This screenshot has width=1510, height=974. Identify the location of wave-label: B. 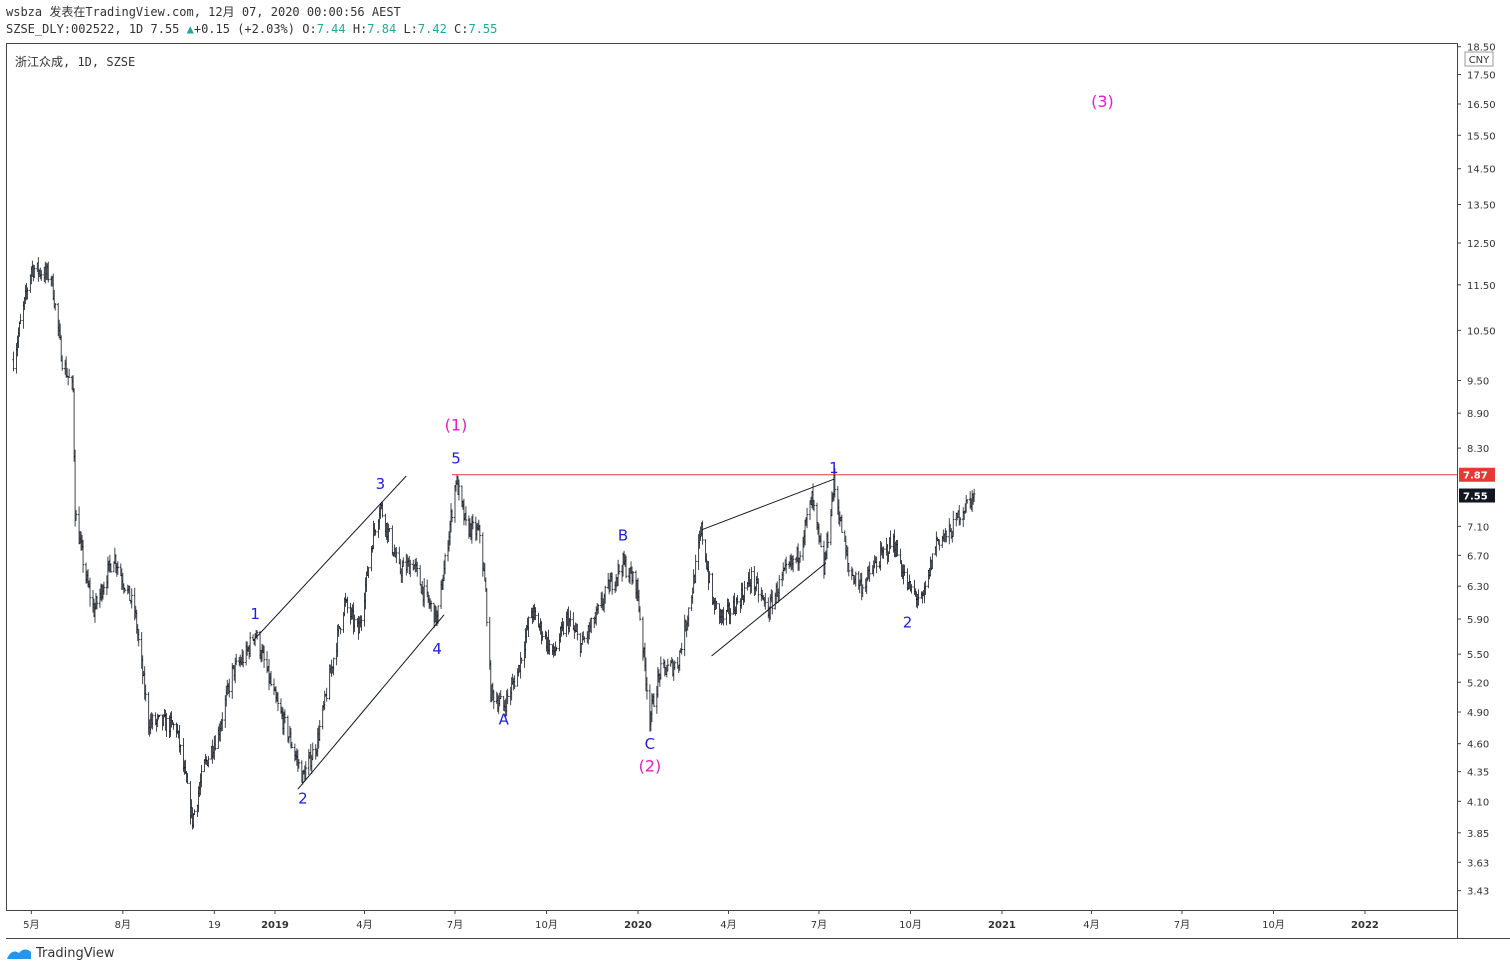
(623, 536).